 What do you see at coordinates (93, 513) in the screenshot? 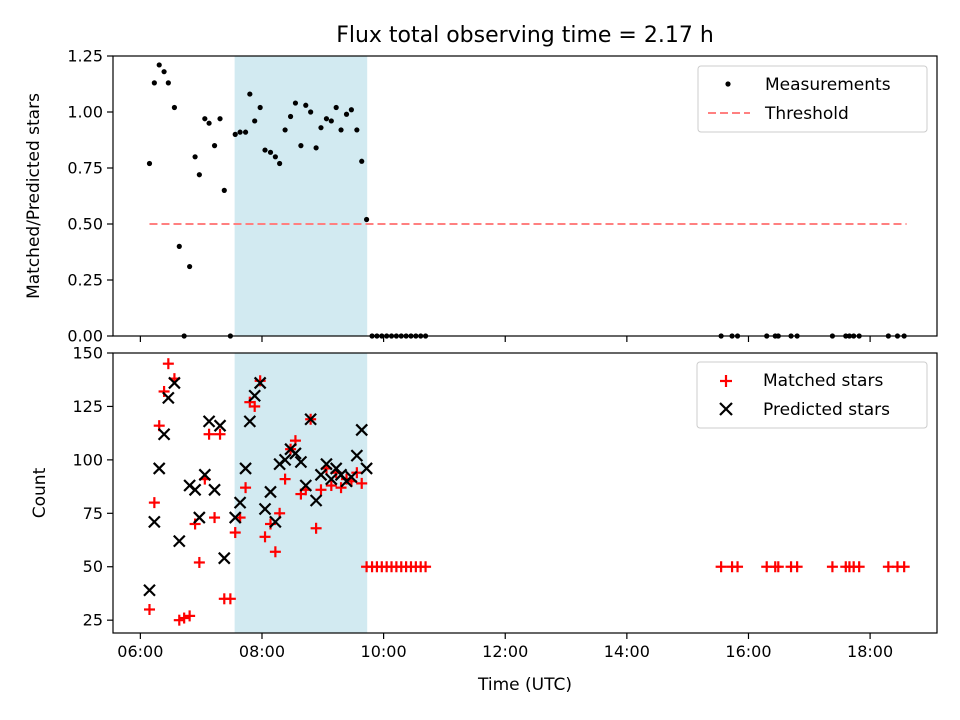
I see `bottom-y-tick-label: 75` at bounding box center [93, 513].